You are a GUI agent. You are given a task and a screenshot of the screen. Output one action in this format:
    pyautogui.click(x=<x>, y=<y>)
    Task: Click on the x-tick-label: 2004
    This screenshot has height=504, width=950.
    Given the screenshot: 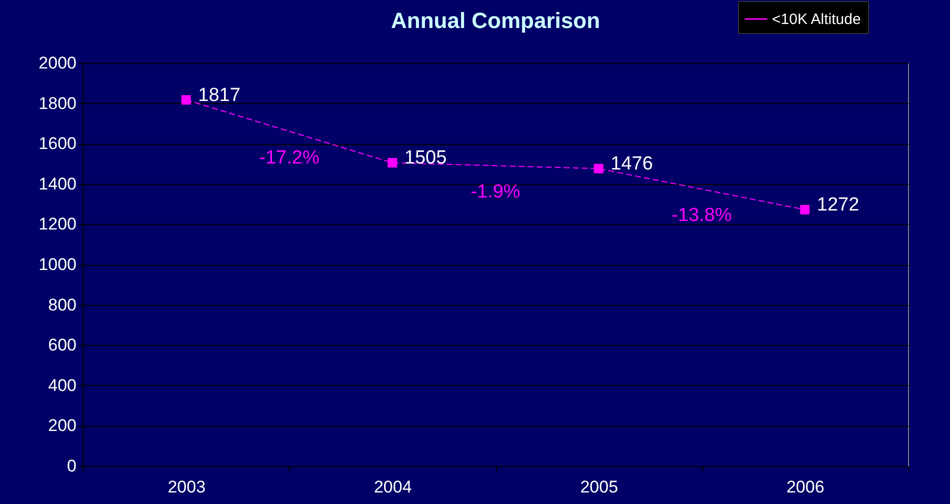 What is the action you would take?
    pyautogui.click(x=393, y=487)
    